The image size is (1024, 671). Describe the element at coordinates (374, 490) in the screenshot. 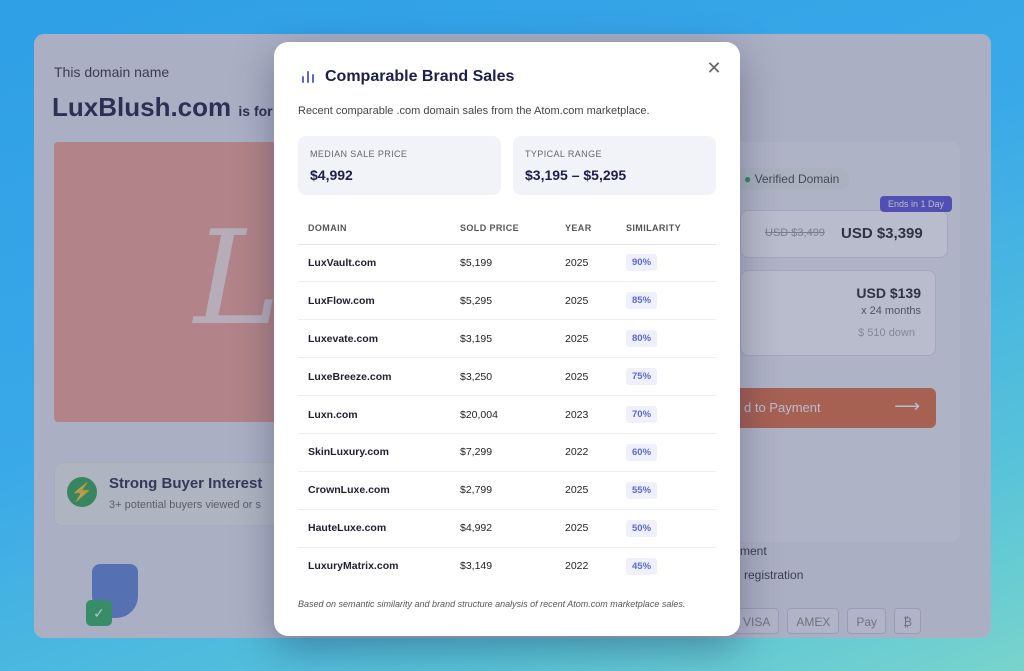

I see `row-domain: CrownLuxe.com` at that location.